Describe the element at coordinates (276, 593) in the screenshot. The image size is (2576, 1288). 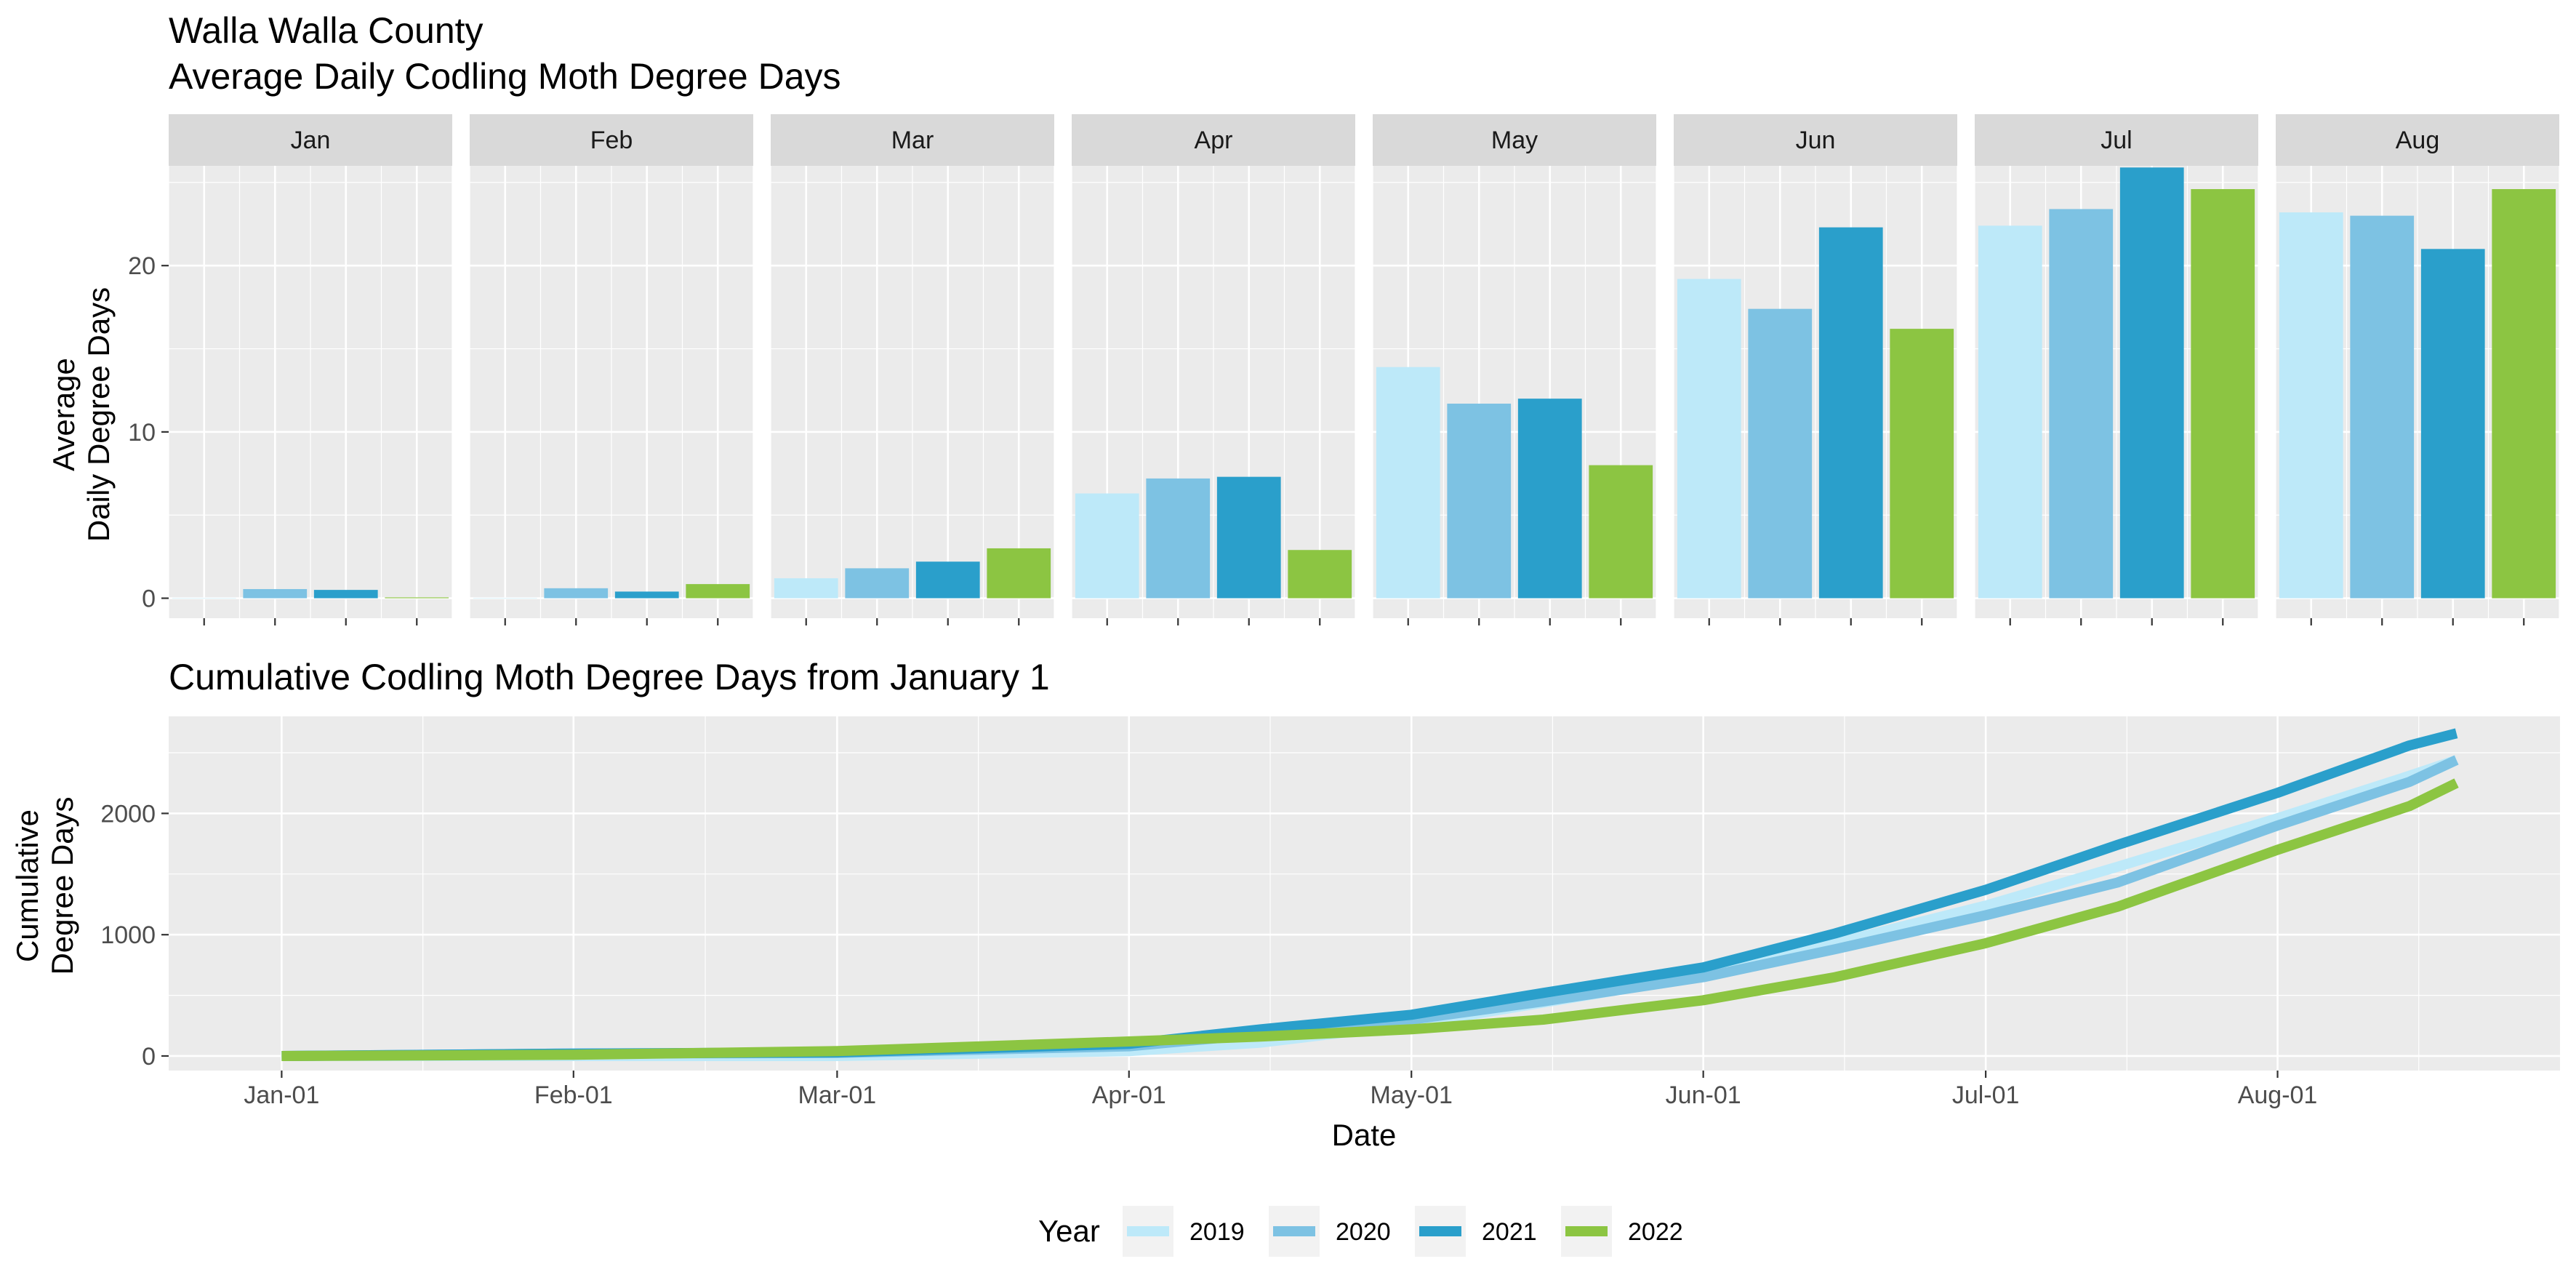
I see `bar-jan-2020` at that location.